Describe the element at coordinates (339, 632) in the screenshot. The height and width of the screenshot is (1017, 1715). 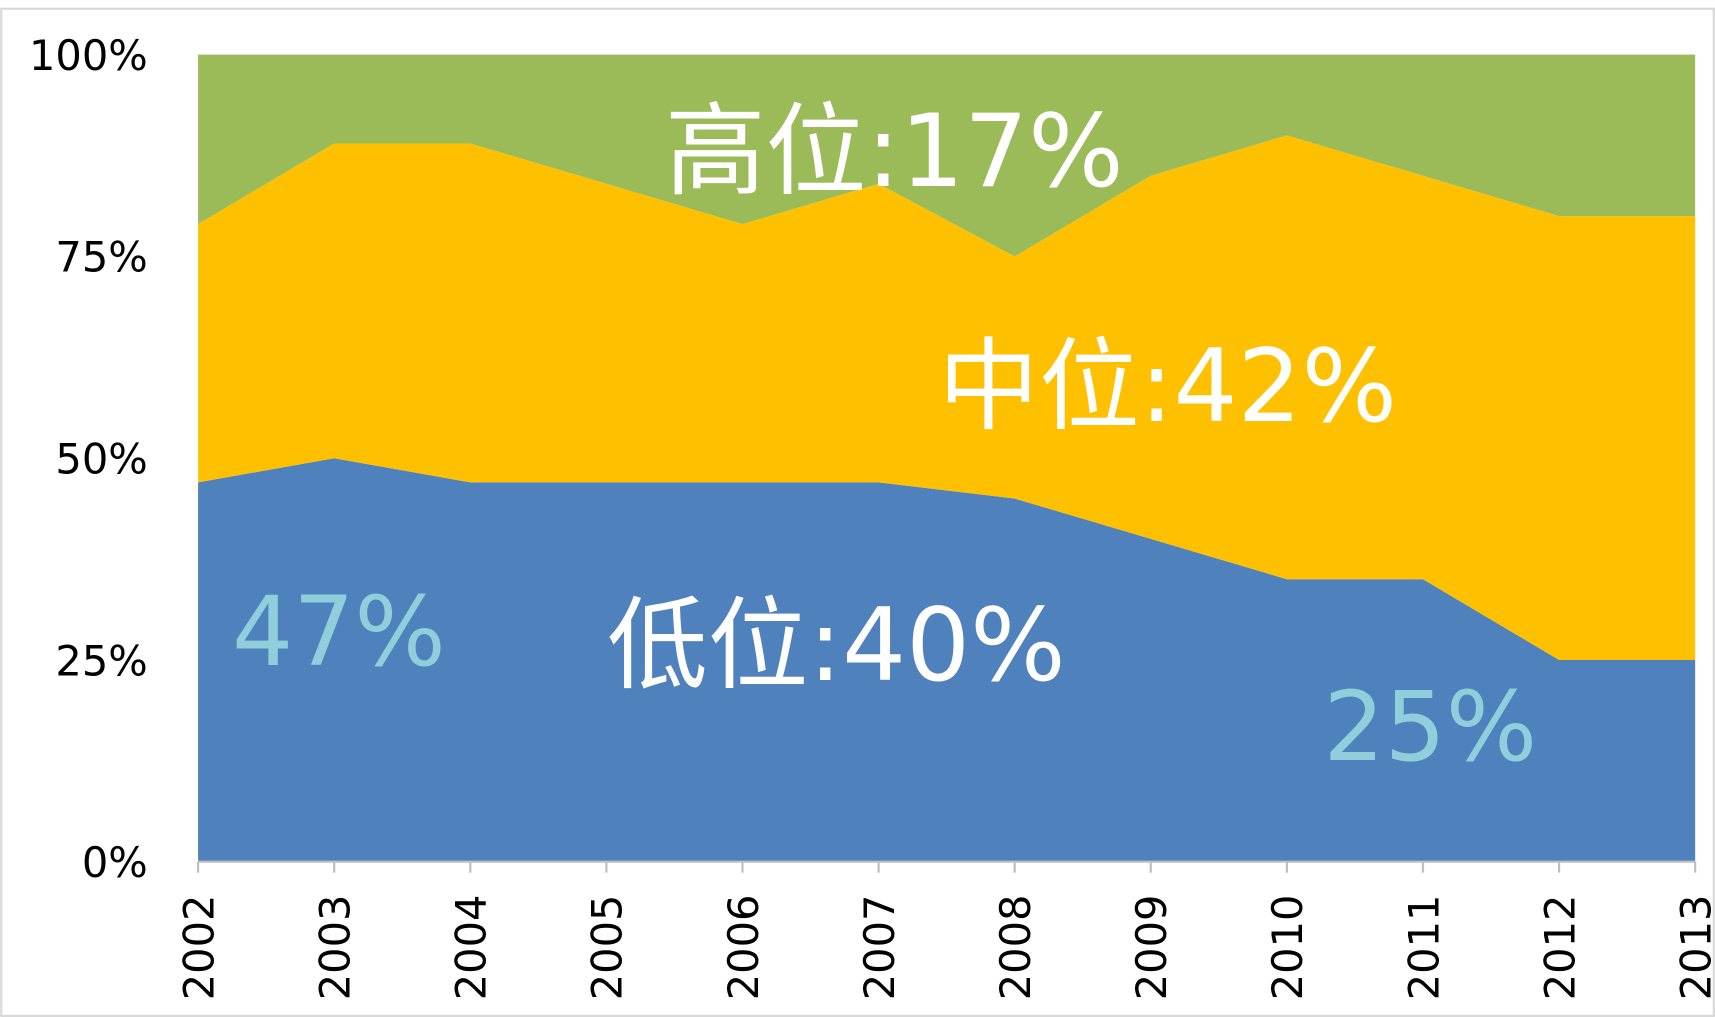
I see `annotation: 47%` at that location.